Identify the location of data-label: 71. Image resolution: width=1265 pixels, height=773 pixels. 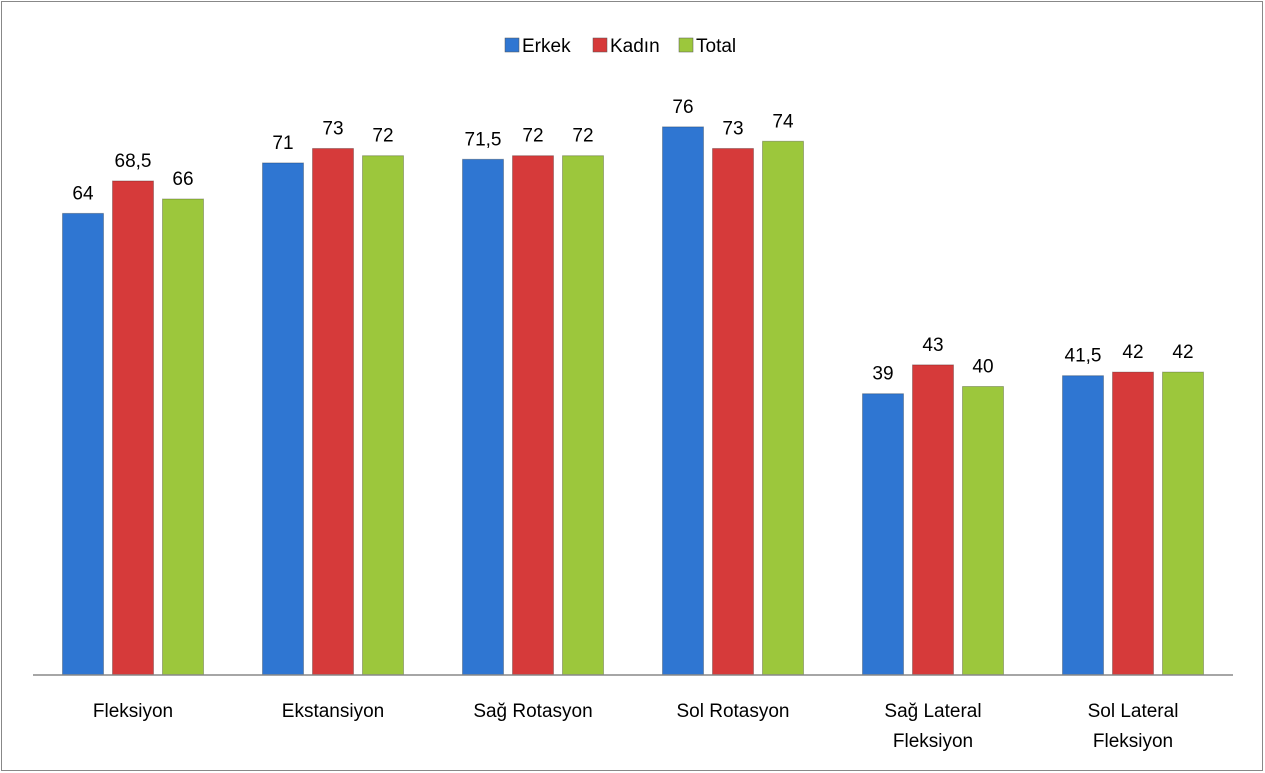
(282, 143).